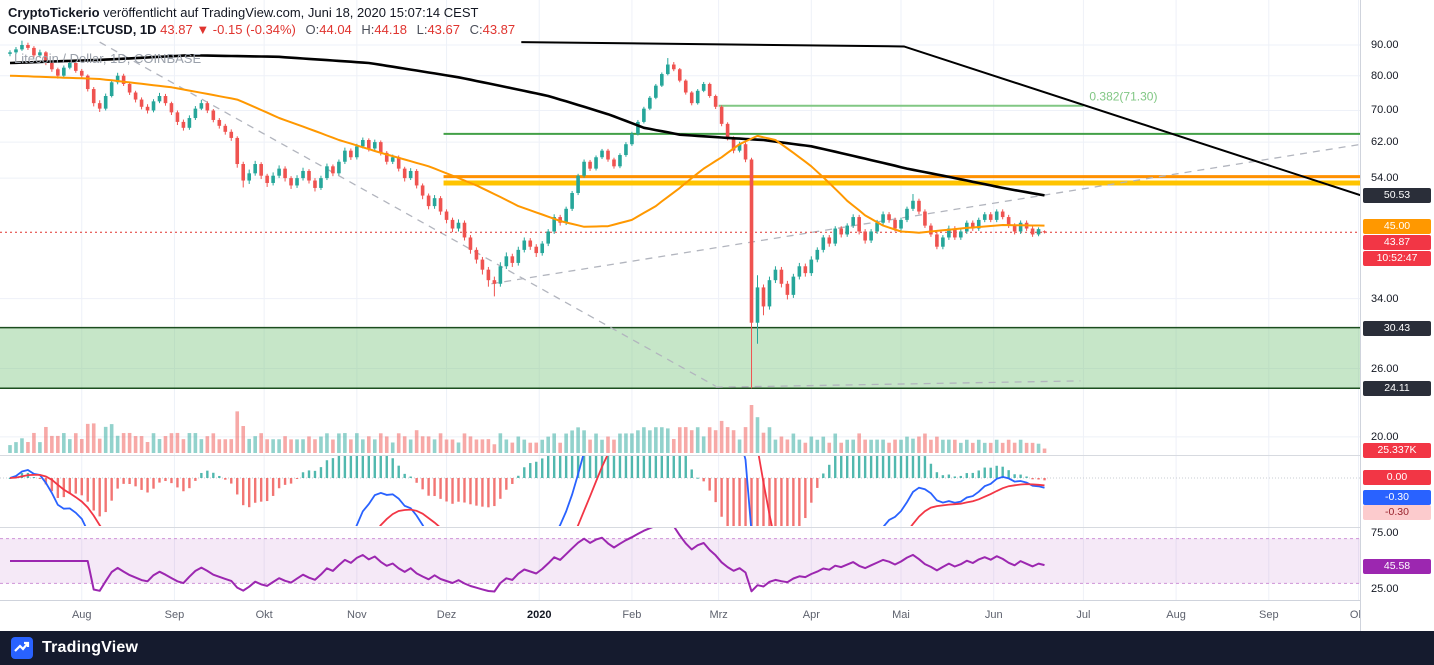 This screenshot has height=665, width=1434. I want to click on price-axis-label: 26.00, so click(1385, 368).